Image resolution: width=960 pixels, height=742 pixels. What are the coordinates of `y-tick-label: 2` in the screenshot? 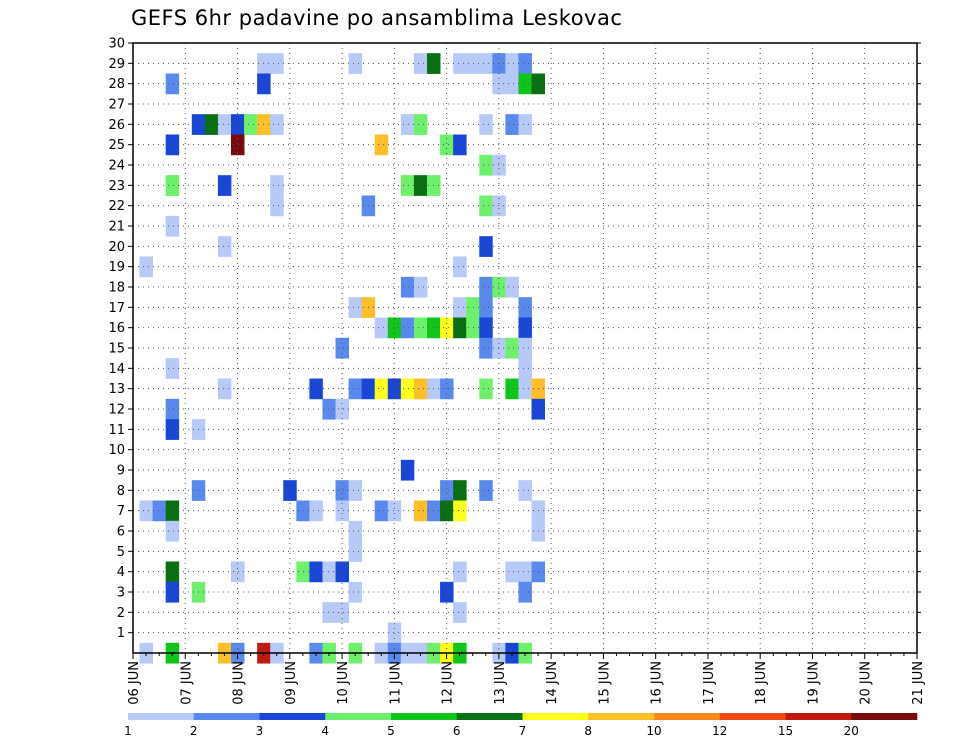 It's located at (121, 613).